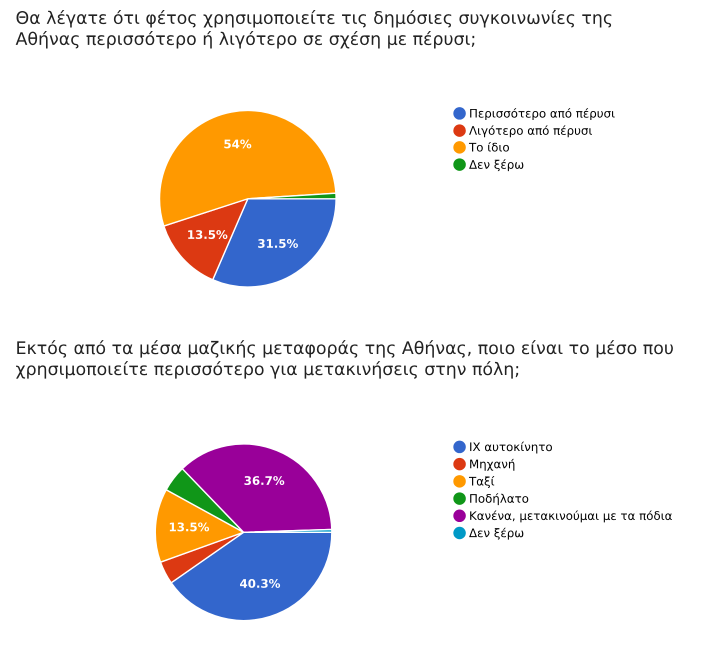 The image size is (707, 667). I want to click on chart-title: Εκτός από τα μέσα μαζικής μεταφοράς της Αθήνας, ποιο είναι το μέσο που χρησιμοποιείτε περισσότερο για μετακινήσεις στην πόλη;, so click(344, 359).